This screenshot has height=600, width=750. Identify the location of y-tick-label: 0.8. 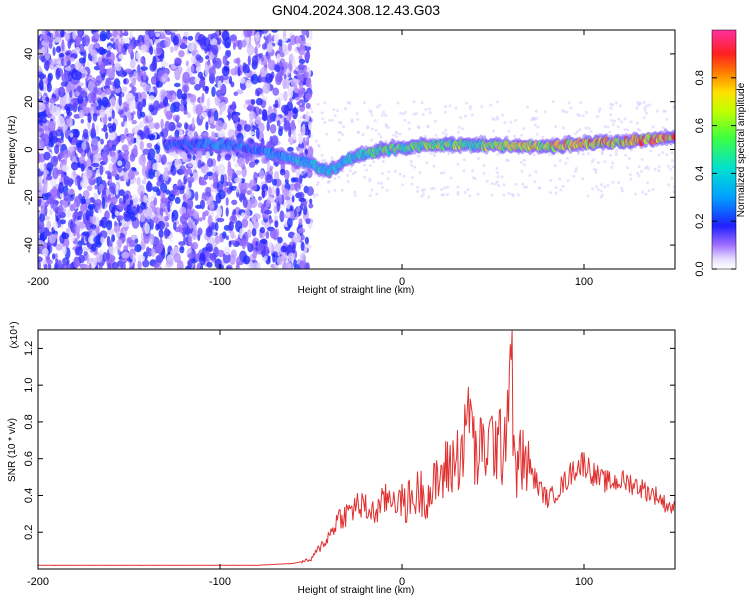
(29, 421).